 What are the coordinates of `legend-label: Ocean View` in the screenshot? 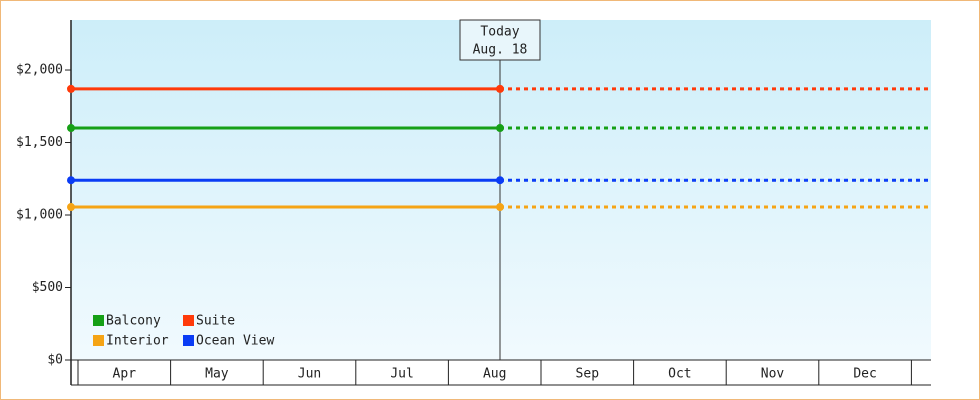 It's located at (235, 341).